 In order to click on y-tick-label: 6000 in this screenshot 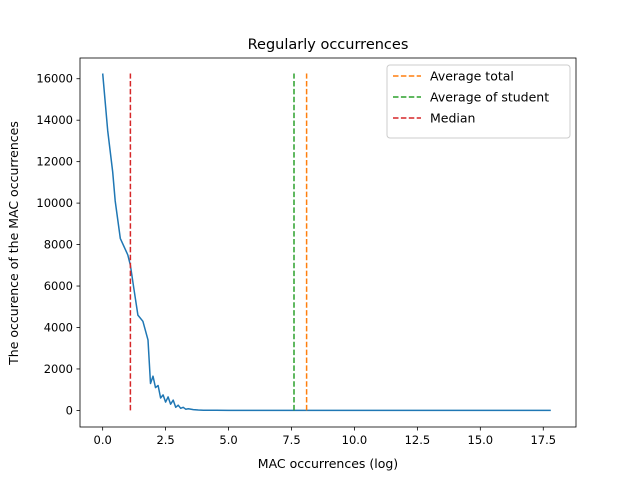, I will do `click(58, 286)`.